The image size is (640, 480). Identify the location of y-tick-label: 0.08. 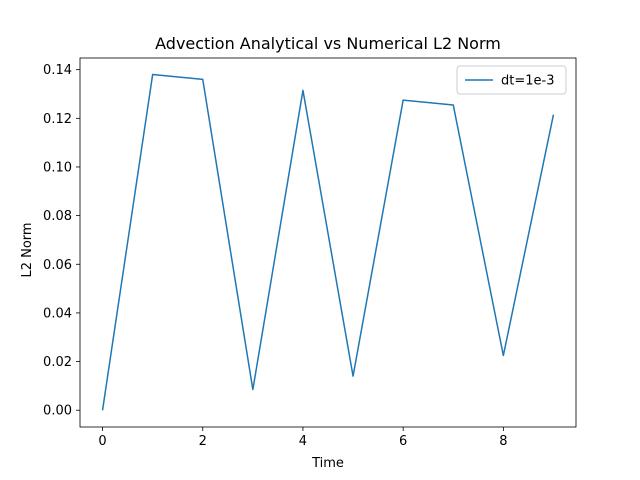
(57, 216).